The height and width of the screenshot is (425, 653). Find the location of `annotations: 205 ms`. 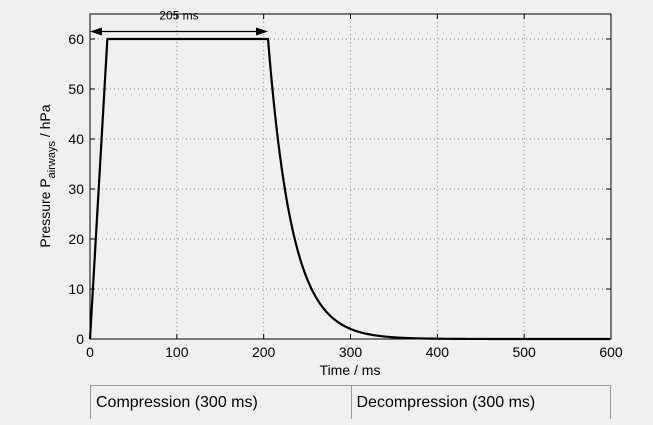

annotations: 205 ms is located at coordinates (179, 22).